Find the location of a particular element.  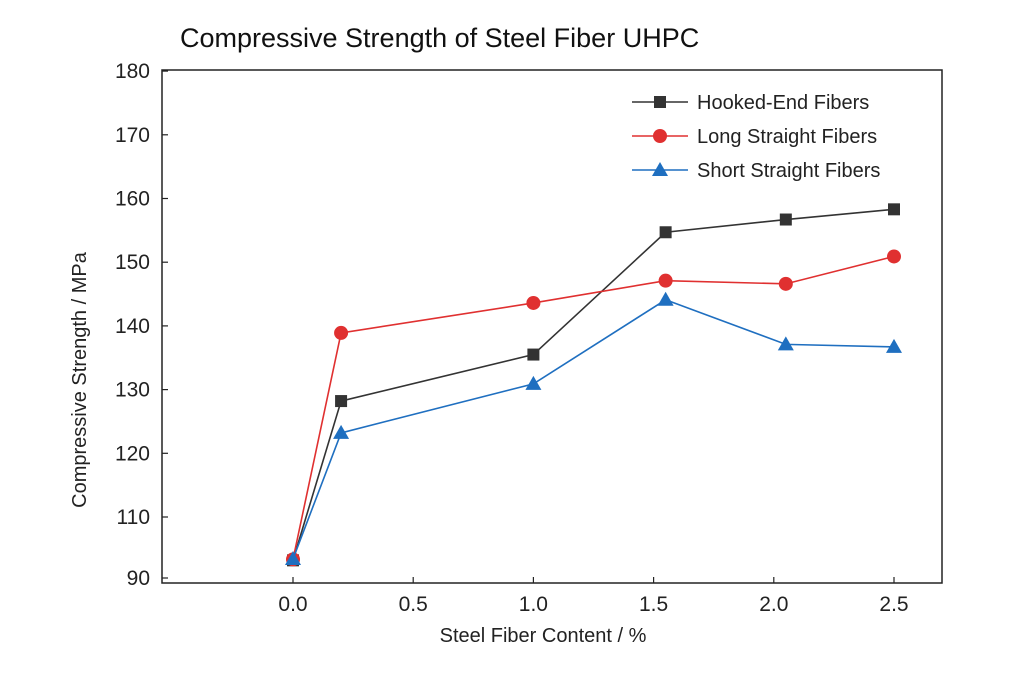

x-tick-label: 1.5 is located at coordinates (653, 604).